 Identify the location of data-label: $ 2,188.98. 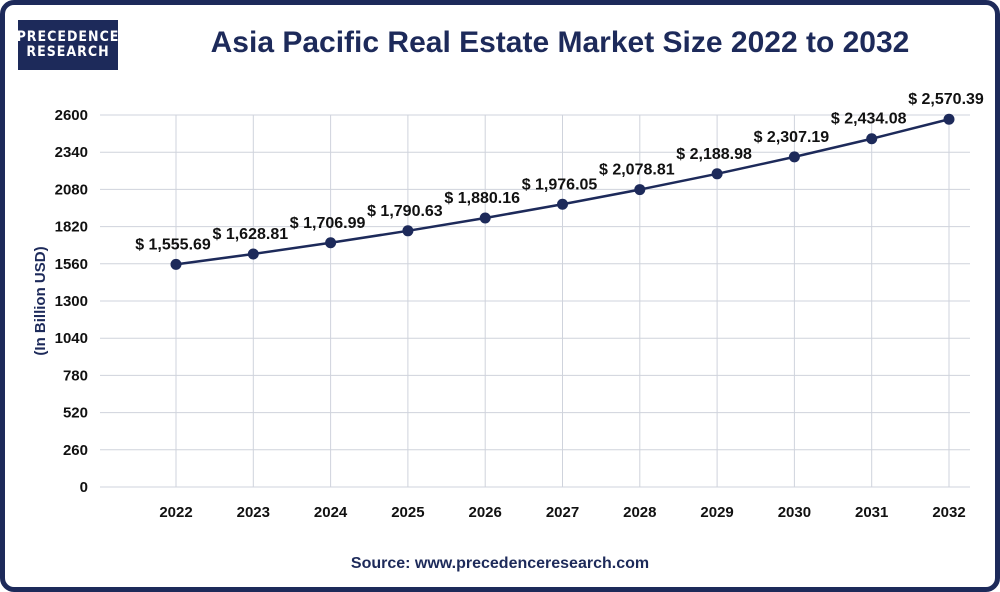
(714, 154).